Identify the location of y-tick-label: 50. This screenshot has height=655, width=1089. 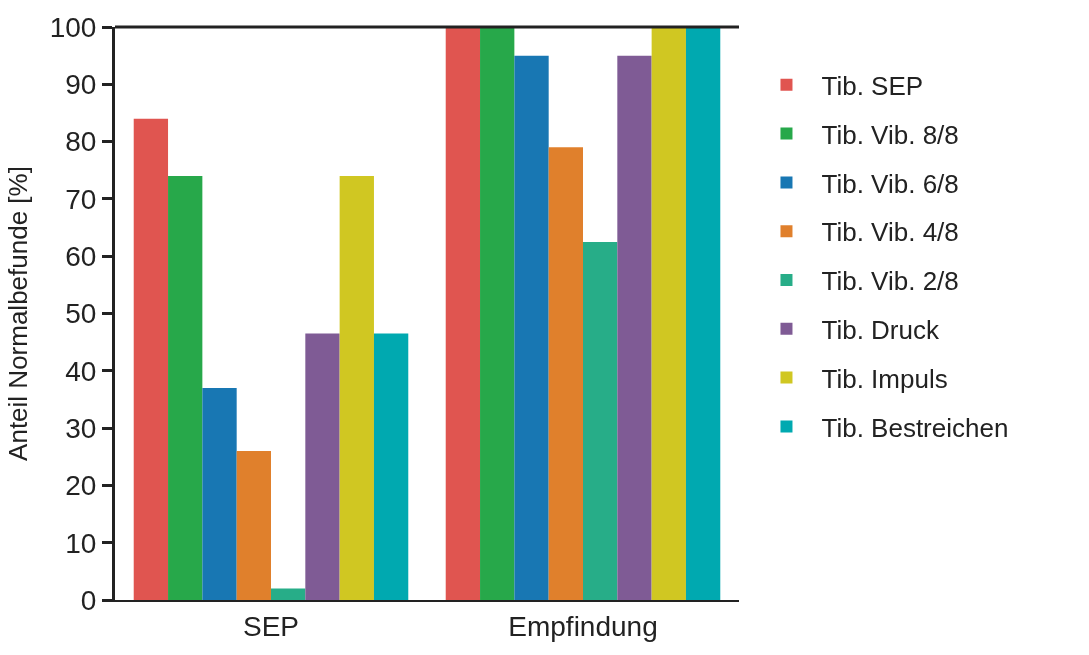
(81, 314).